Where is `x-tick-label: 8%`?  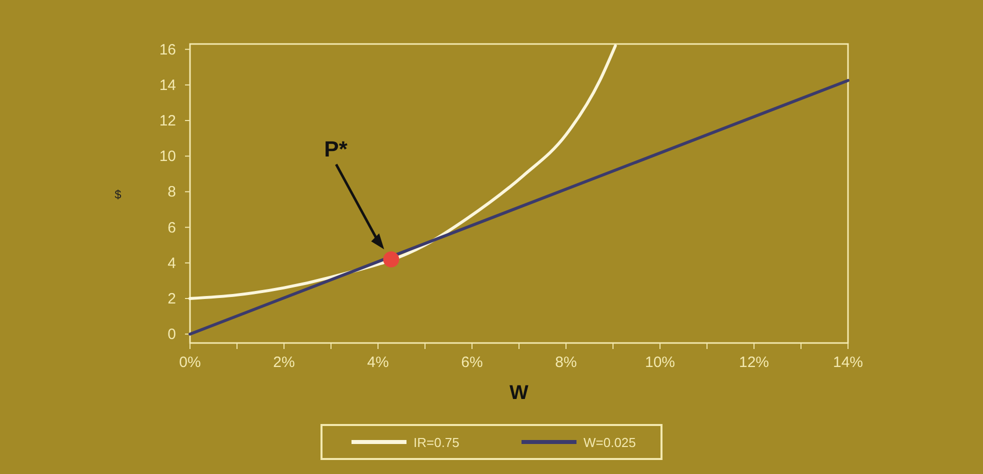
x-tick-label: 8% is located at coordinates (566, 362).